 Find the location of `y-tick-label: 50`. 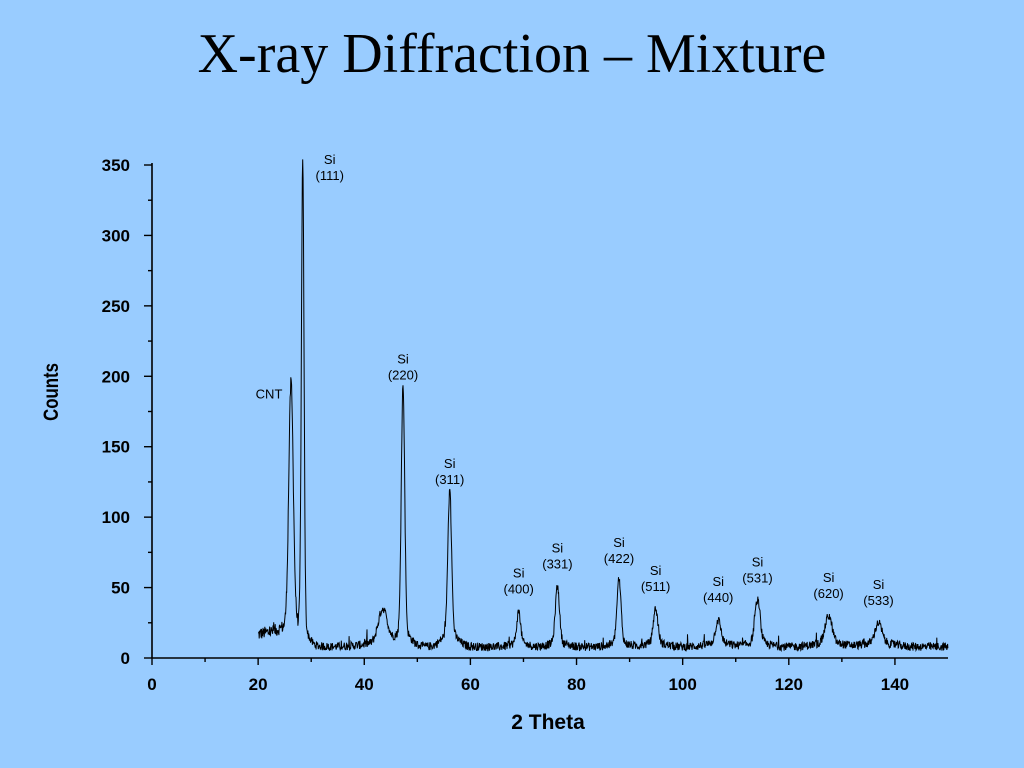

y-tick-label: 50 is located at coordinates (120, 588).